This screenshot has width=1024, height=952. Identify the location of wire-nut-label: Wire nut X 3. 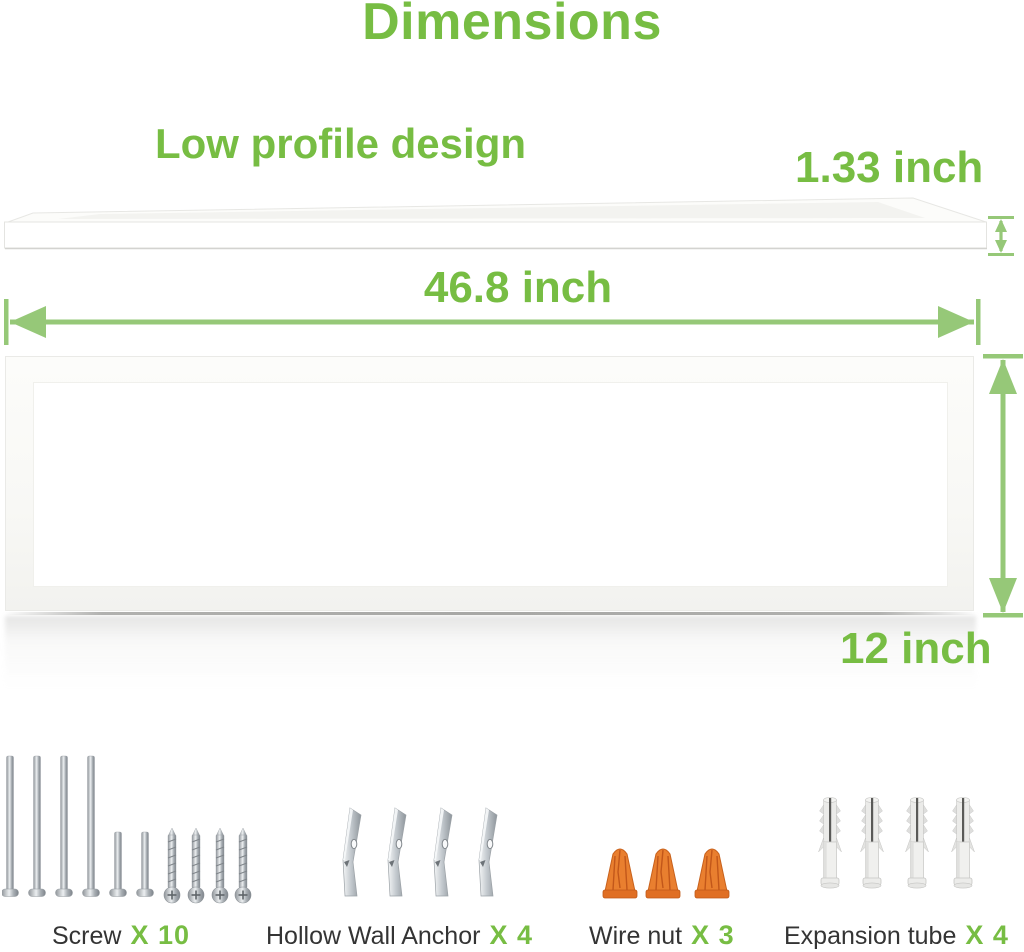
(662, 935).